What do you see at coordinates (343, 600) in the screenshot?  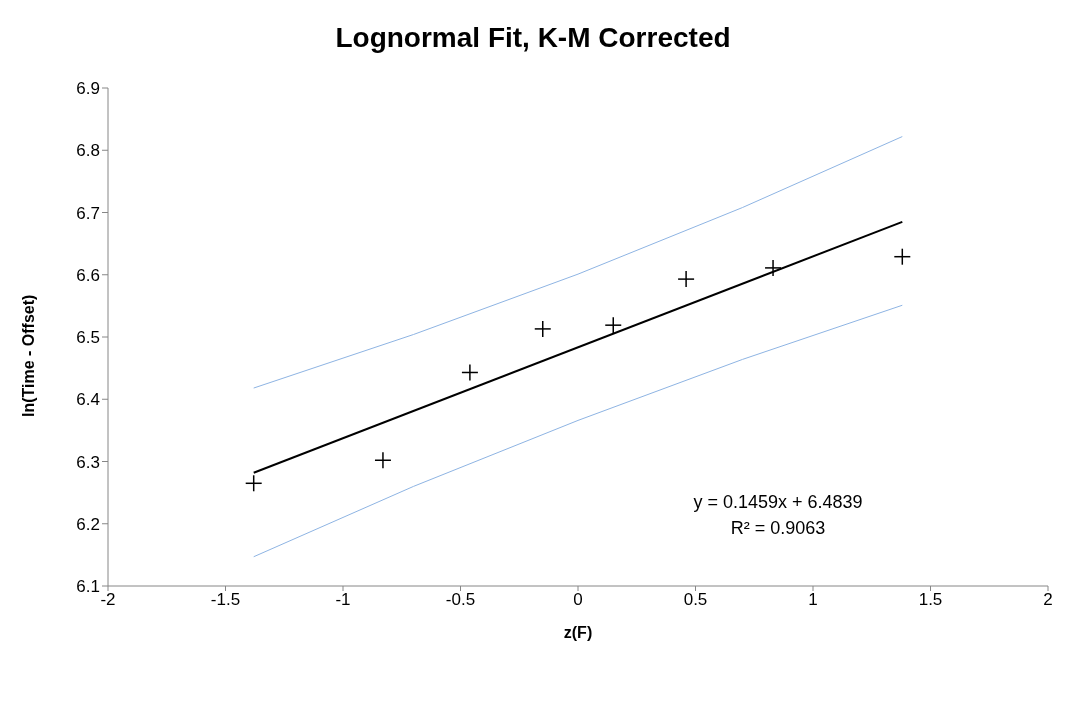 I see `x-tick-label: -1` at bounding box center [343, 600].